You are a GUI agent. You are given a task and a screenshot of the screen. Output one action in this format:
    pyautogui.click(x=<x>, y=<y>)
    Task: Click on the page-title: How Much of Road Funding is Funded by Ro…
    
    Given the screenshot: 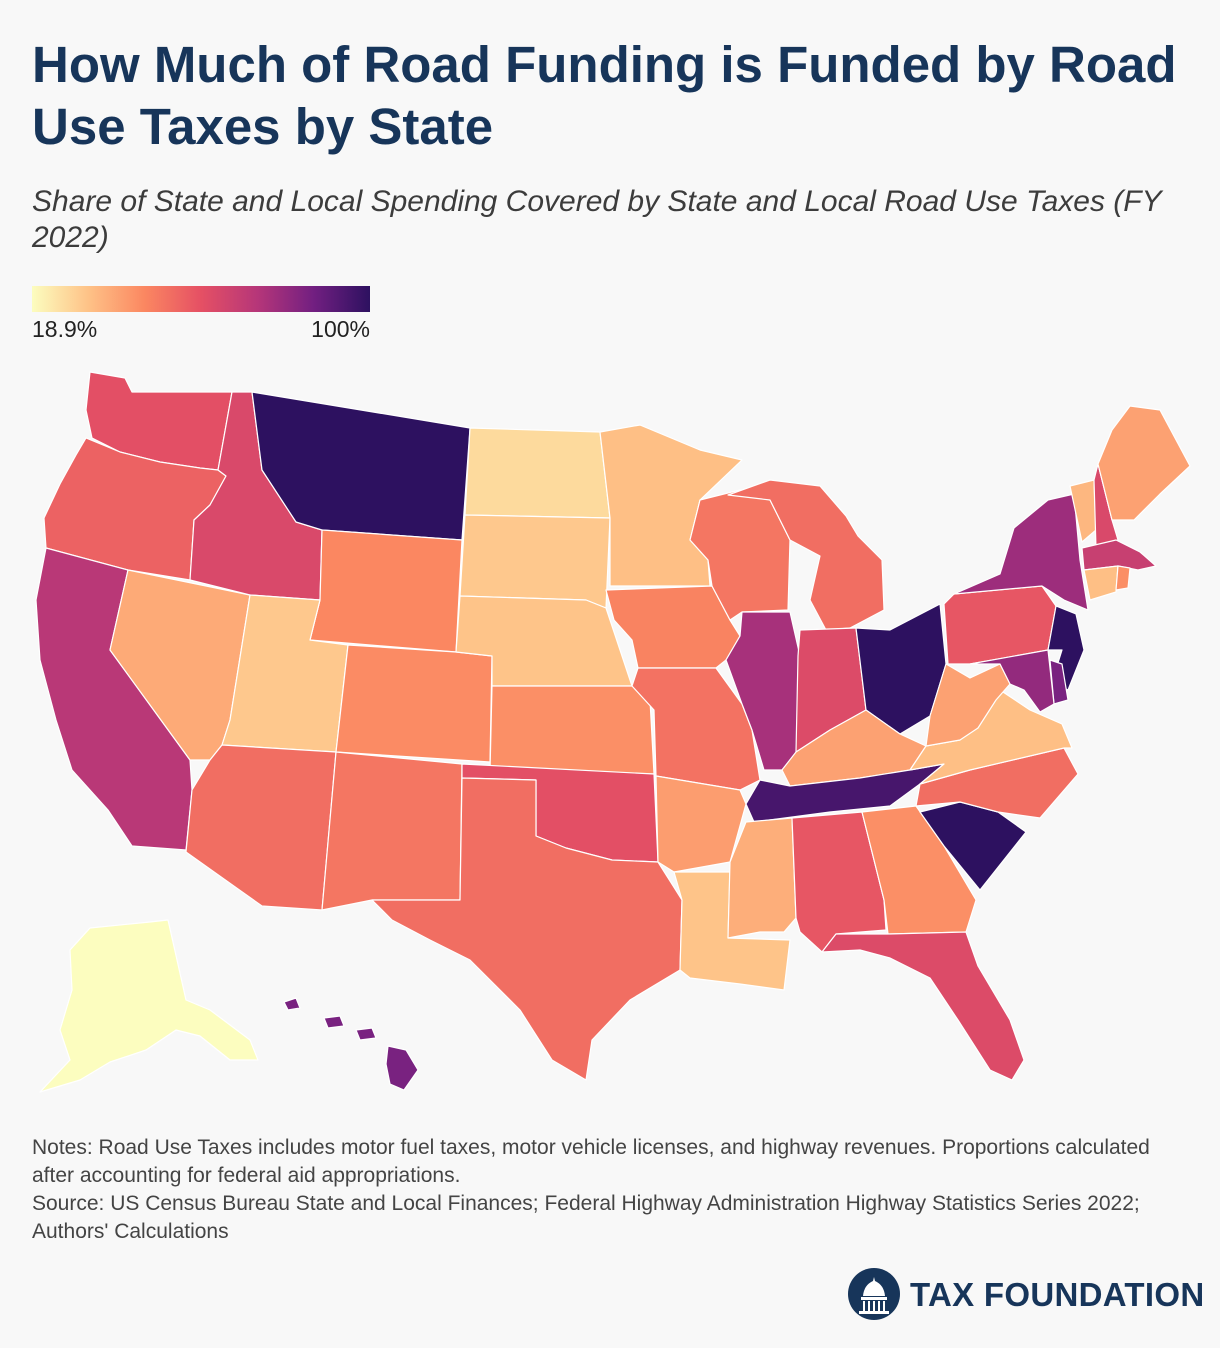 What is the action you would take?
    pyautogui.click(x=604, y=95)
    